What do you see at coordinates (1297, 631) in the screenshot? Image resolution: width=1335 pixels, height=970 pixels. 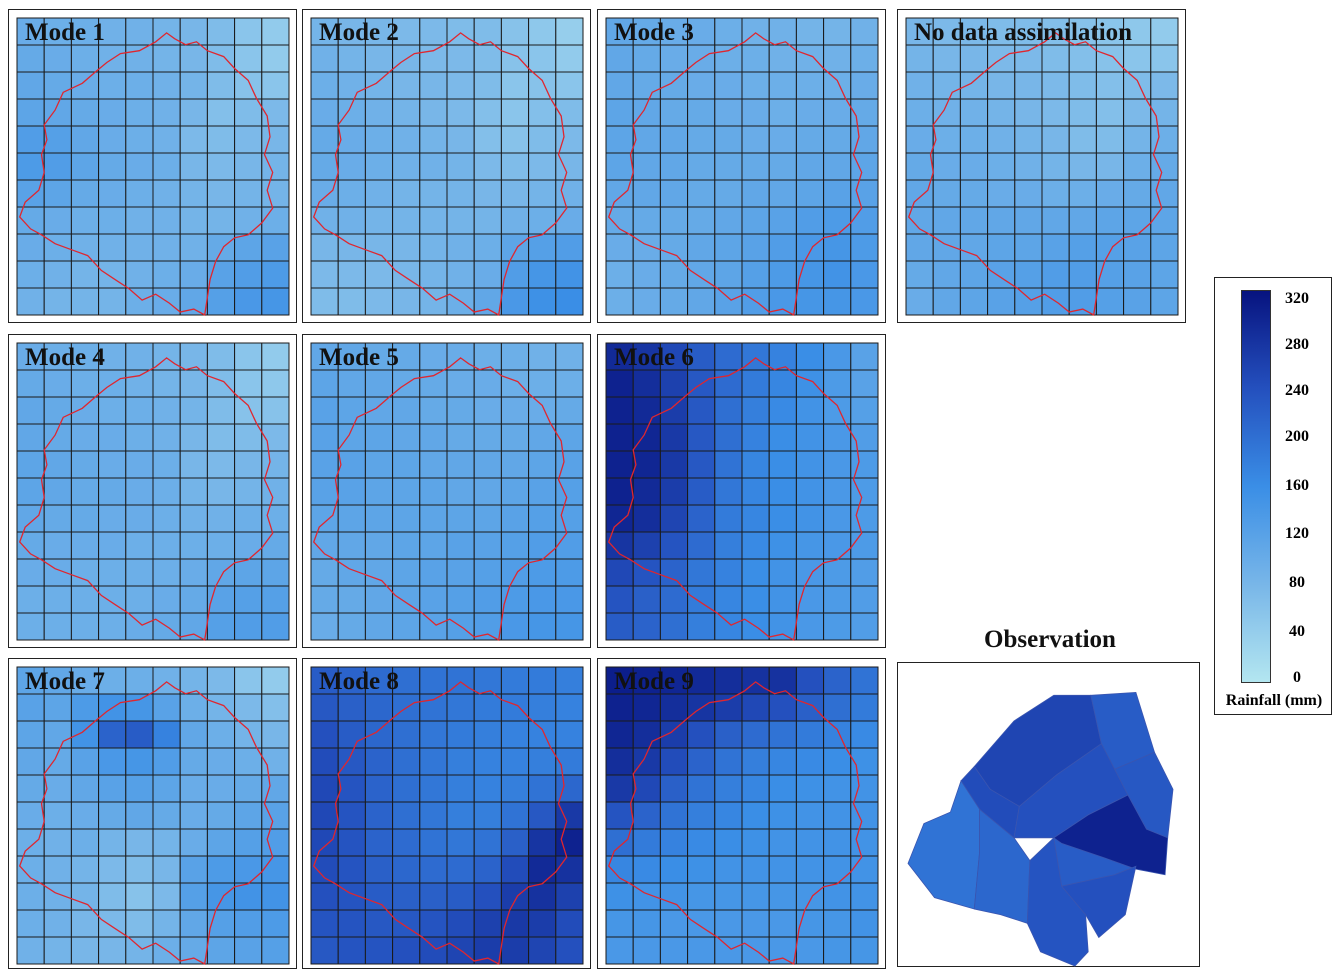 I see `colorbar-tick: 40` at bounding box center [1297, 631].